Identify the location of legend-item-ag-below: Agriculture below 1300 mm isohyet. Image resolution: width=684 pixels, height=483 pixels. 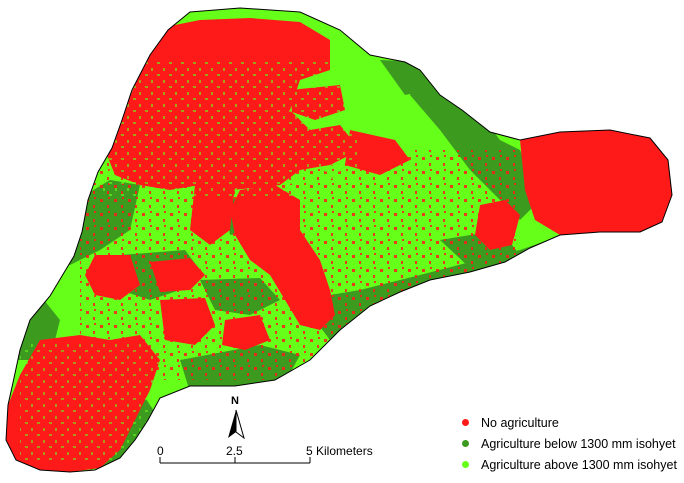
(569, 443).